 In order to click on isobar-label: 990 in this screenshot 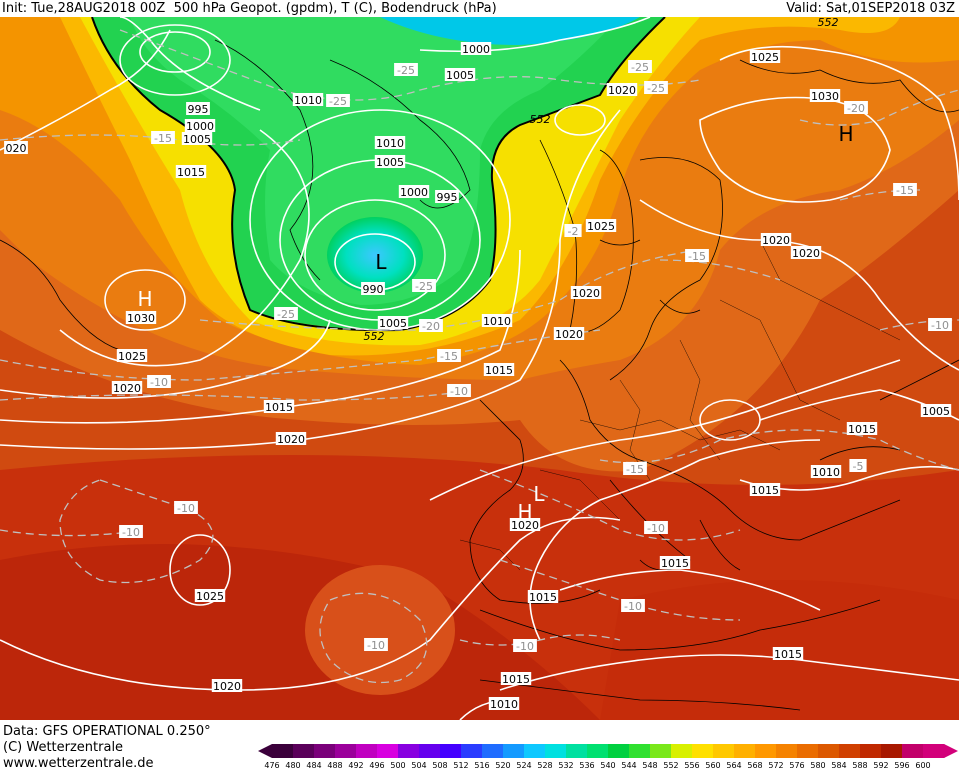, I will do `click(373, 289)`.